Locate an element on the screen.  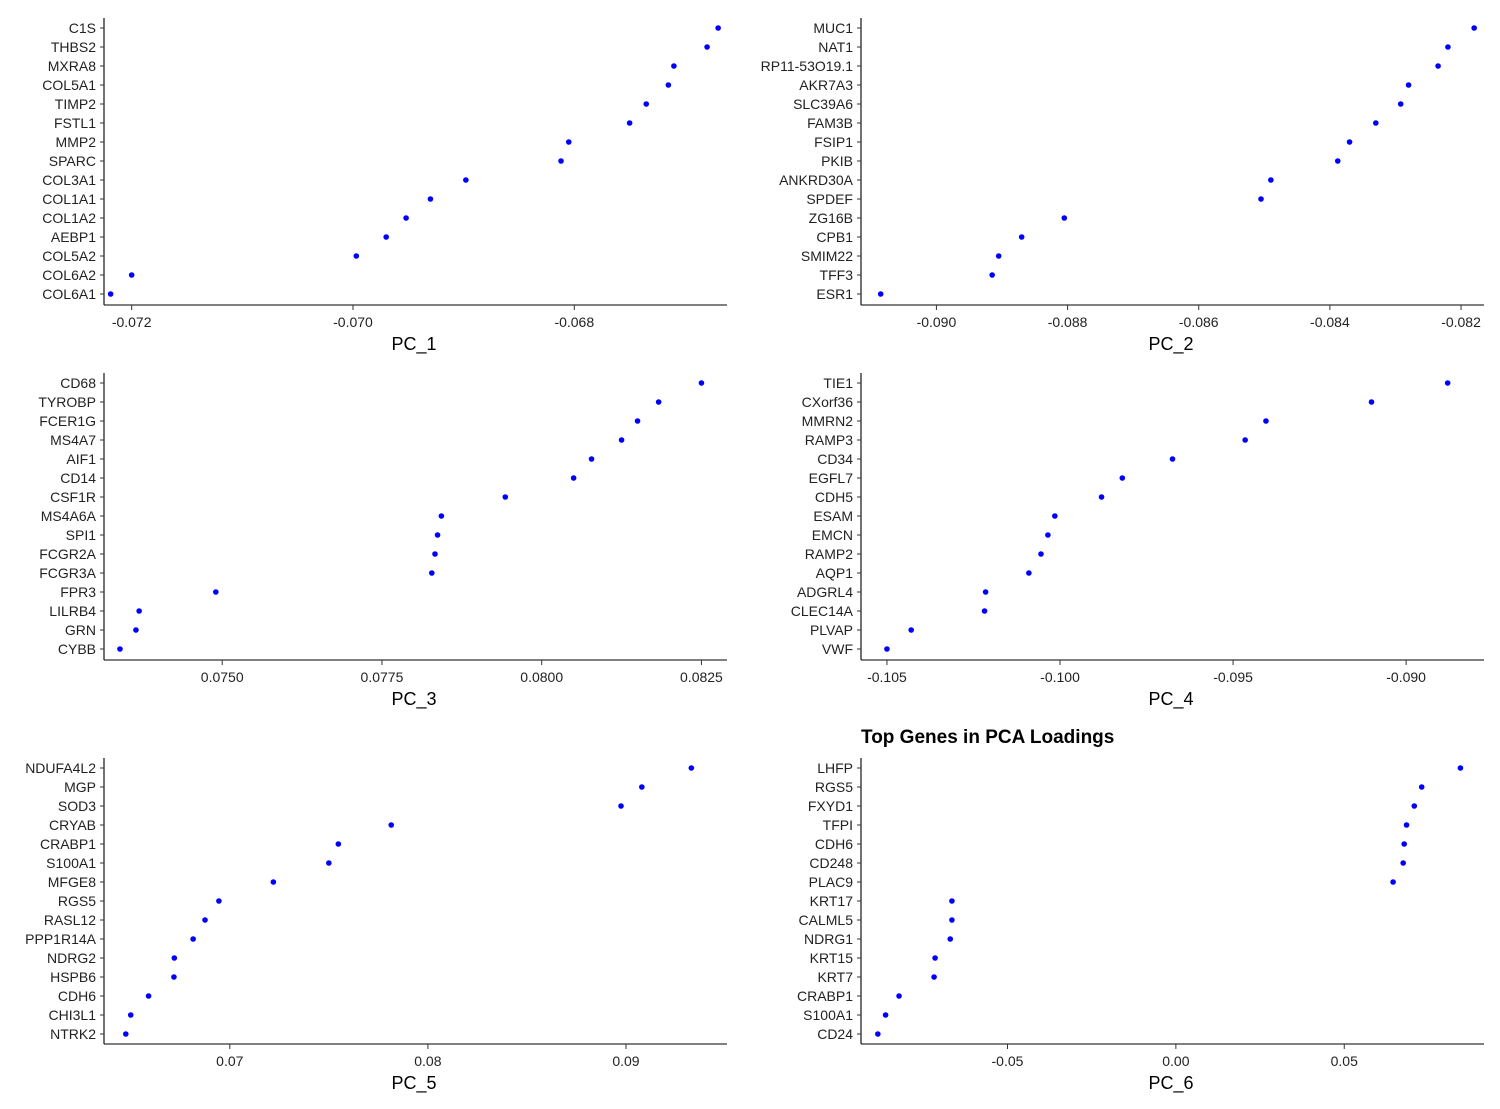
x-tick-label: -0.100 is located at coordinates (1060, 677).